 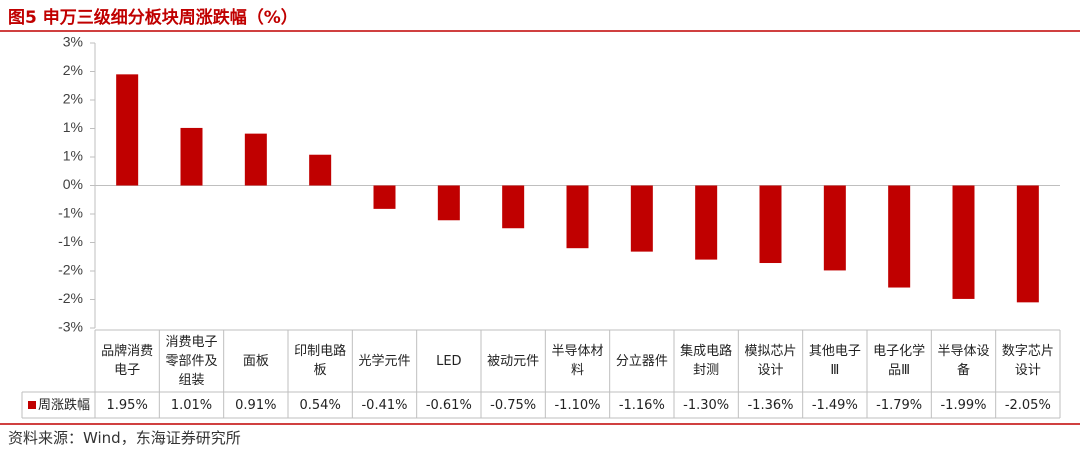 What do you see at coordinates (899, 405) in the screenshot?
I see `value-label: -1.79%` at bounding box center [899, 405].